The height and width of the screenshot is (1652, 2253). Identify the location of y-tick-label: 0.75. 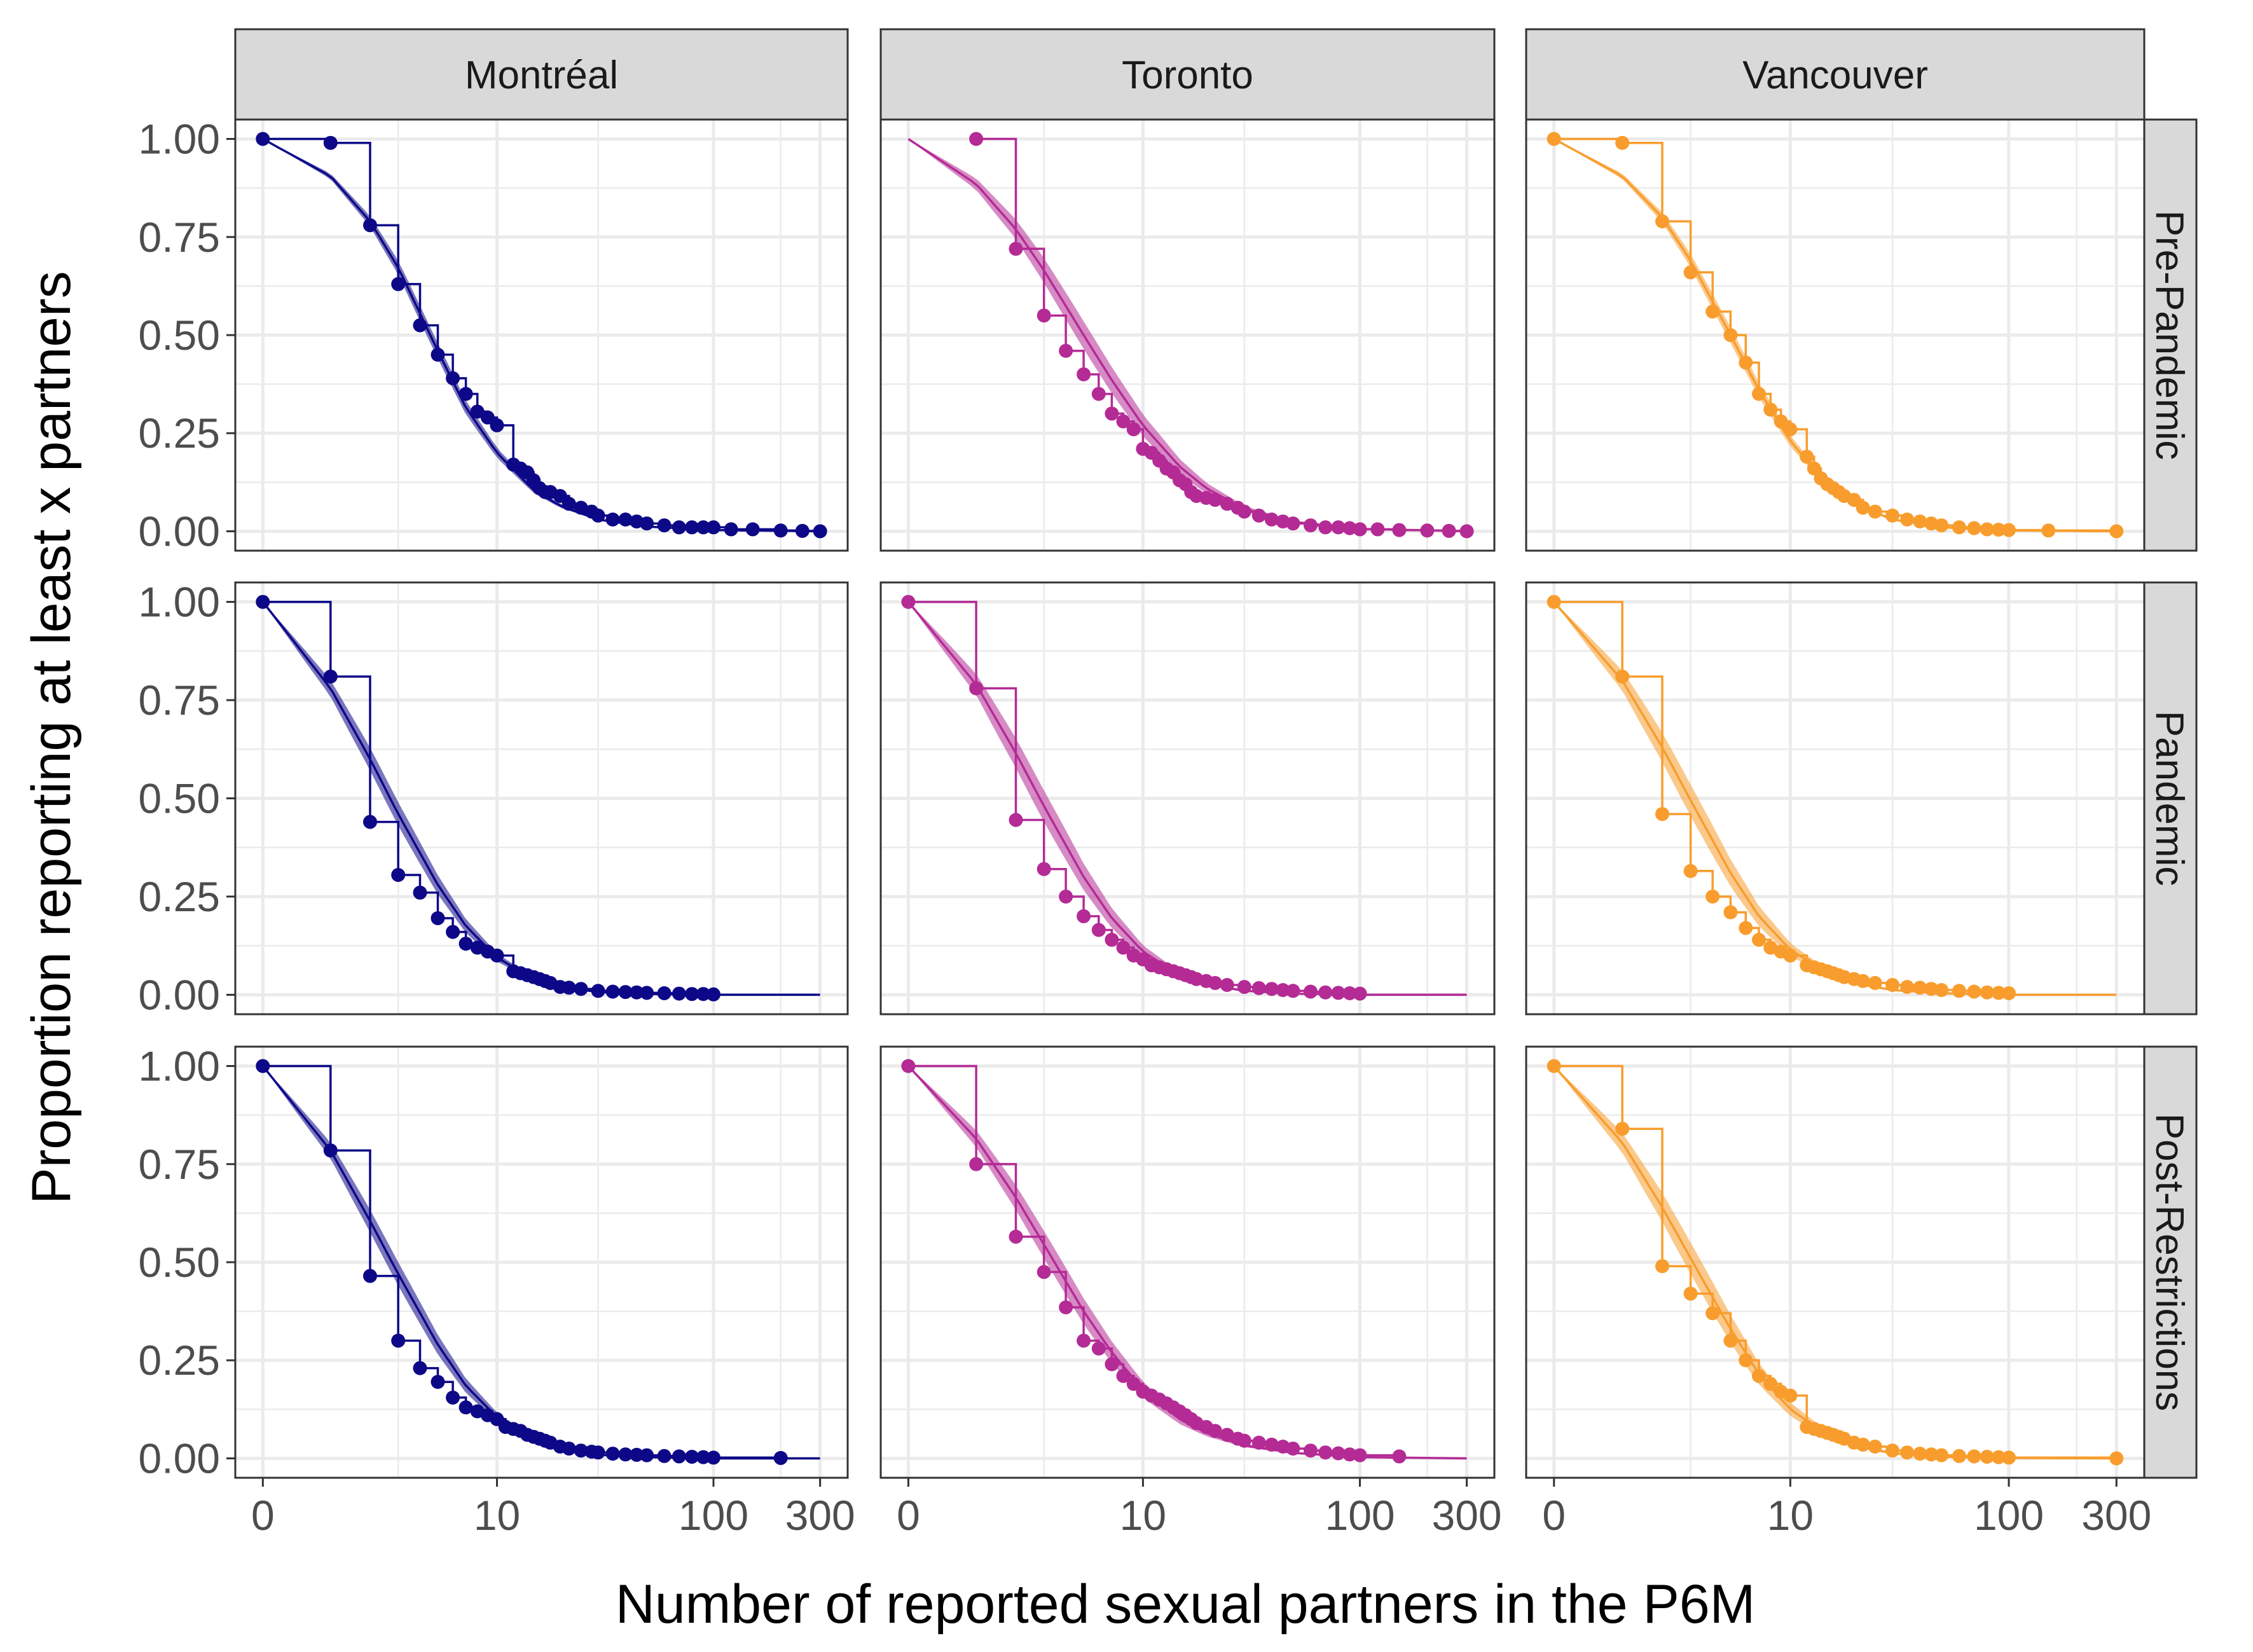
(179, 701).